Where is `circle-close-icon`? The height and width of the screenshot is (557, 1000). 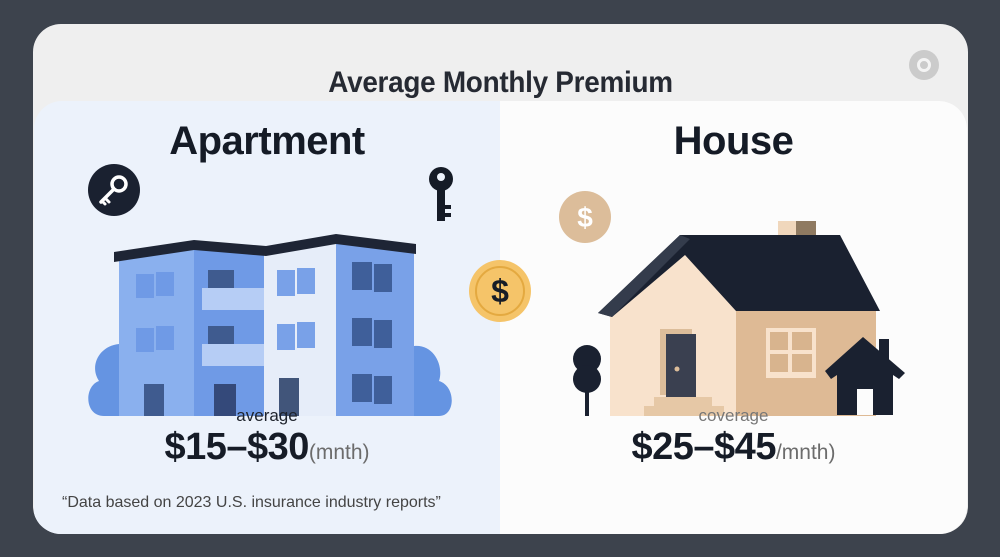
circle-close-icon is located at coordinates (924, 65).